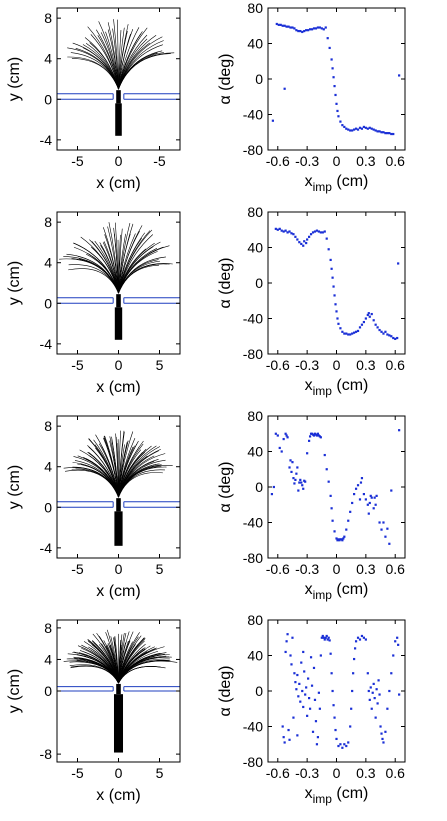 The height and width of the screenshot is (821, 447). What do you see at coordinates (160, 365) in the screenshot?
I see `x-tick-label: 5` at bounding box center [160, 365].